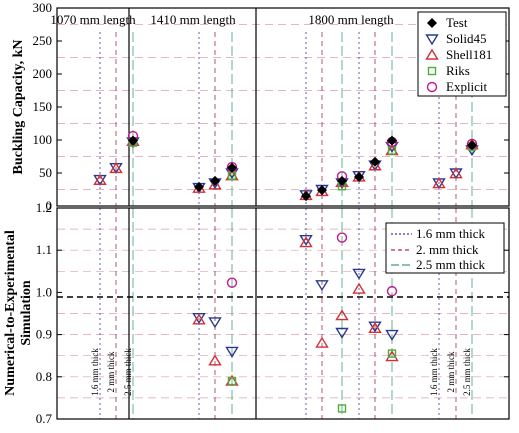 The width and height of the screenshot is (519, 433). Describe the element at coordinates (10, 313) in the screenshot. I see `bottom-y-axis-label-line-1: Numerical-to-Experimental` at that location.